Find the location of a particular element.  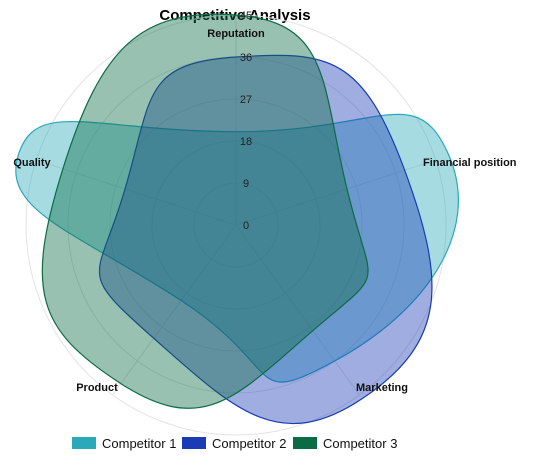

axis-label: Marketing is located at coordinates (382, 388).